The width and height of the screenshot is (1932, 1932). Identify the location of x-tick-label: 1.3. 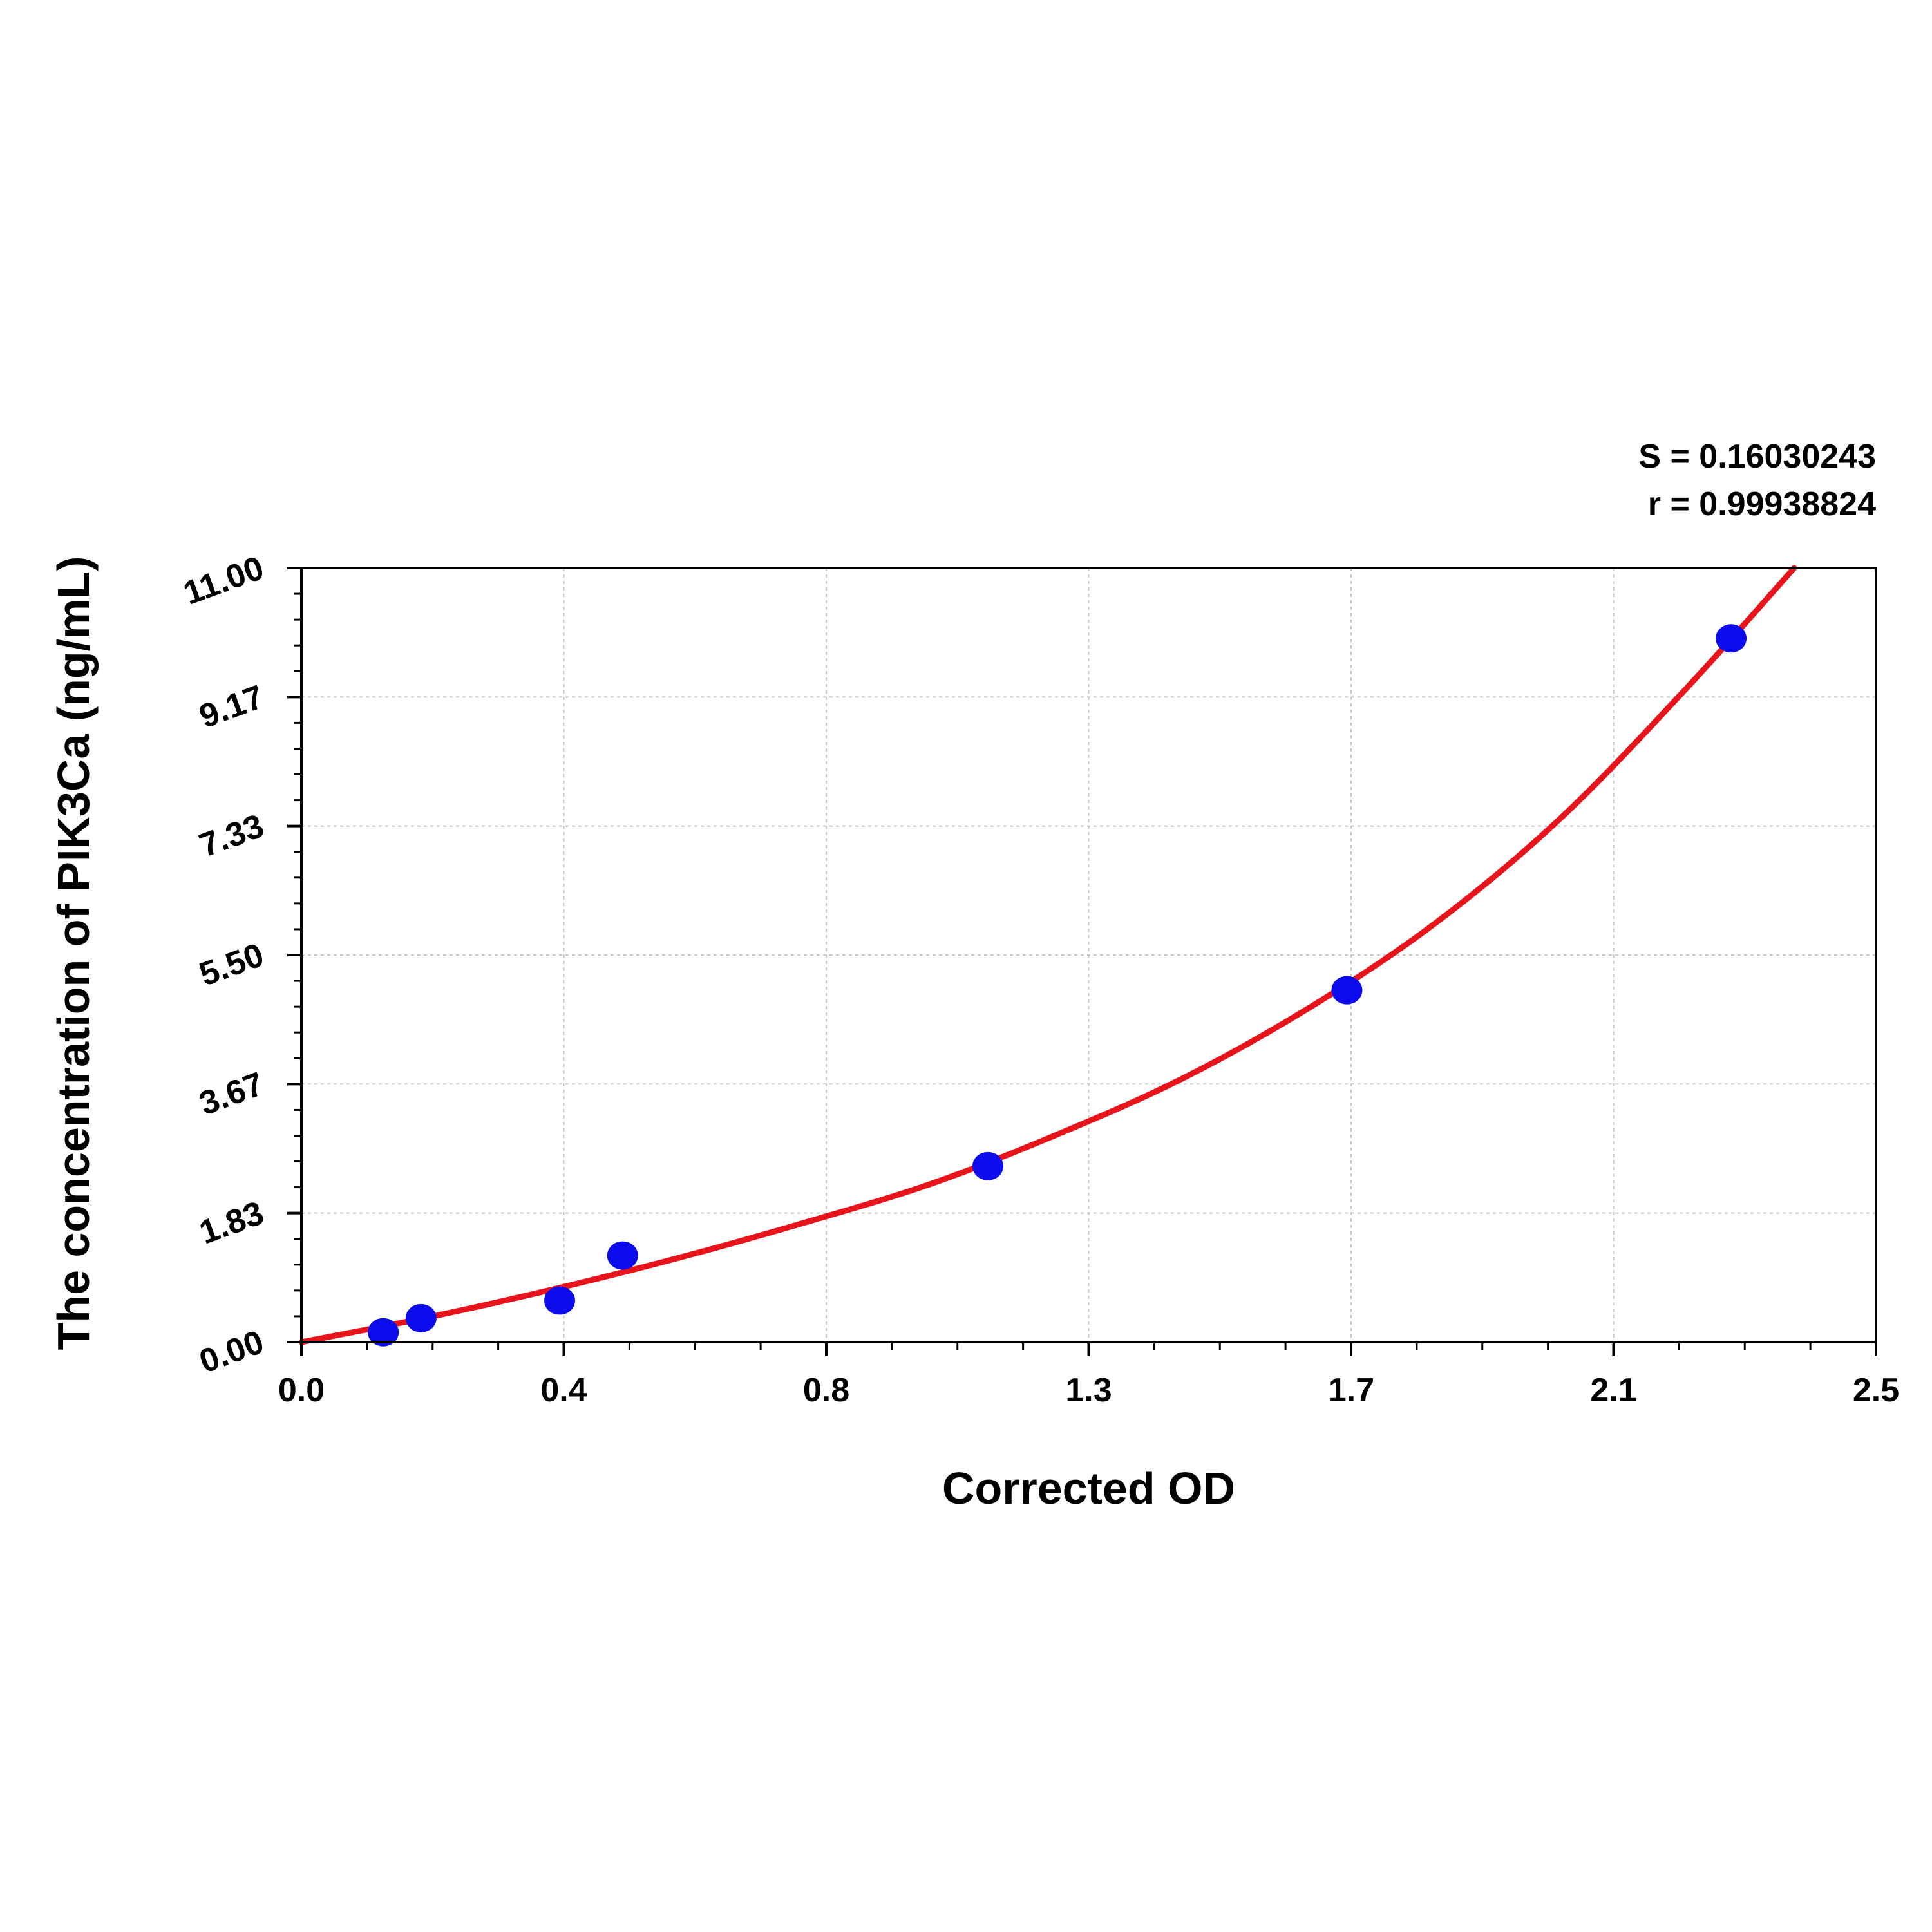
(1089, 1390).